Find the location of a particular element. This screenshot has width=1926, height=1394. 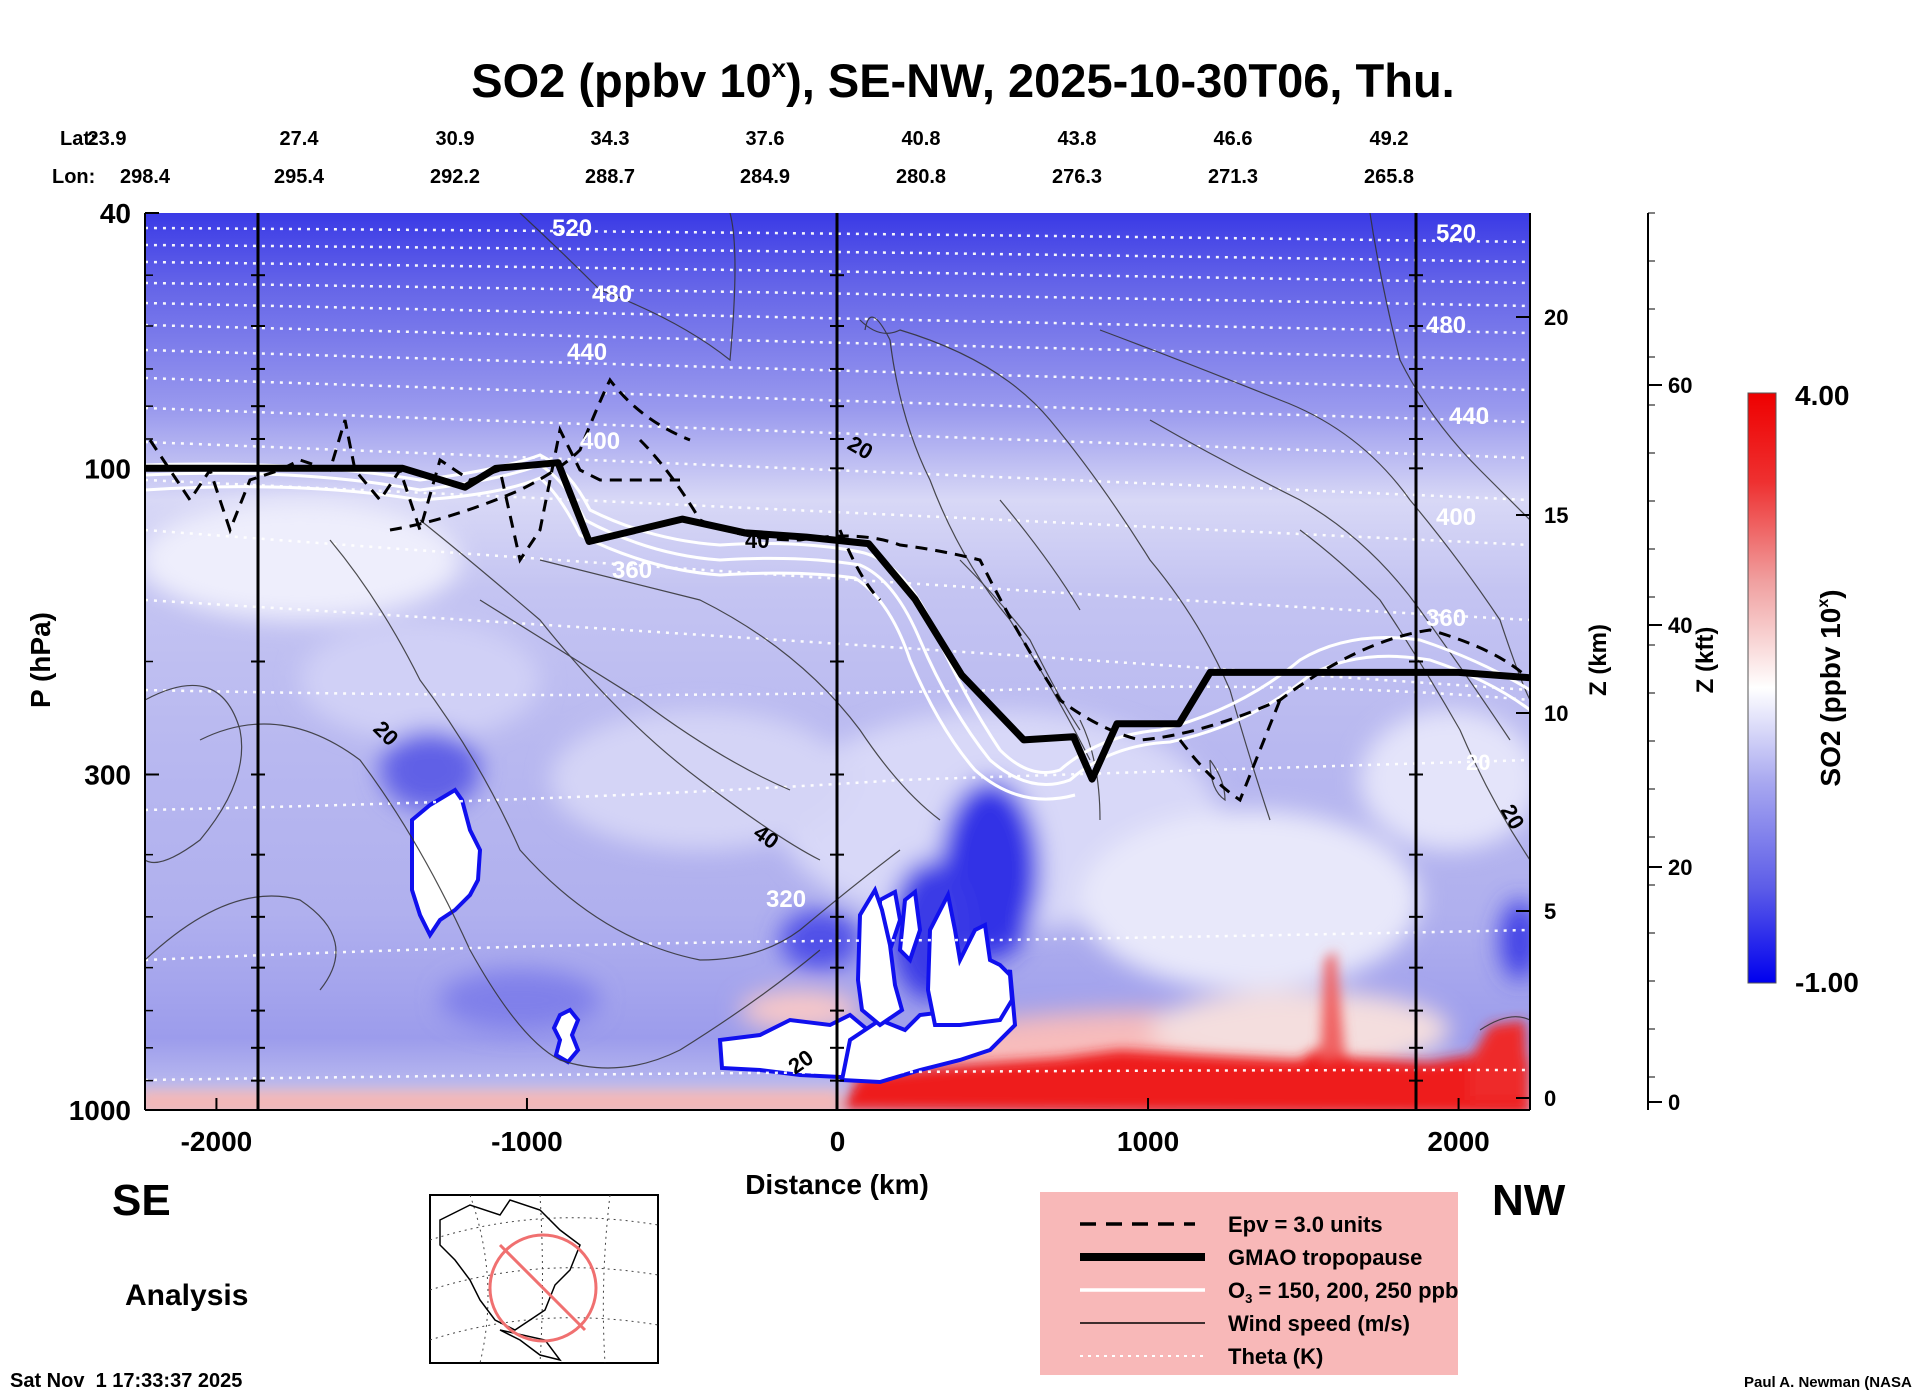

z-kft-tick-label: 0 is located at coordinates (1674, 1102).